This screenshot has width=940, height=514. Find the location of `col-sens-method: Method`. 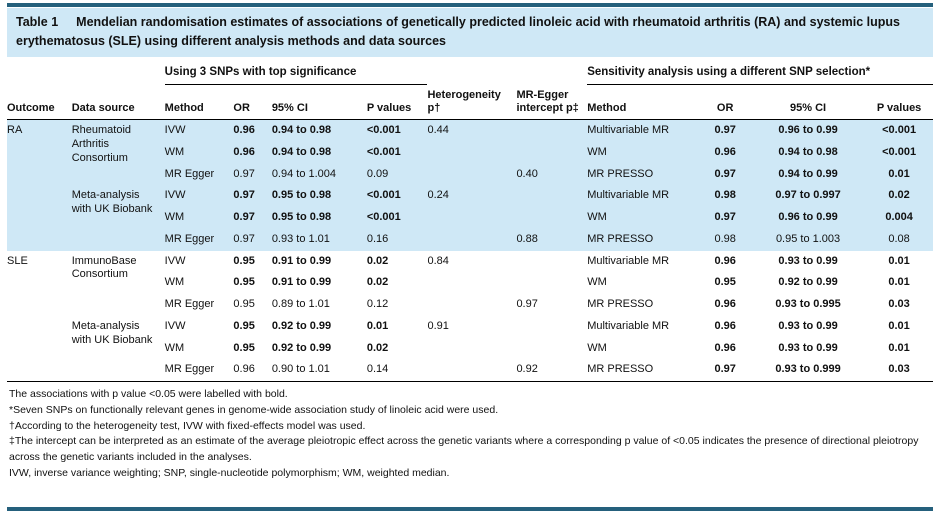

col-sens-method: Method is located at coordinates (646, 102).